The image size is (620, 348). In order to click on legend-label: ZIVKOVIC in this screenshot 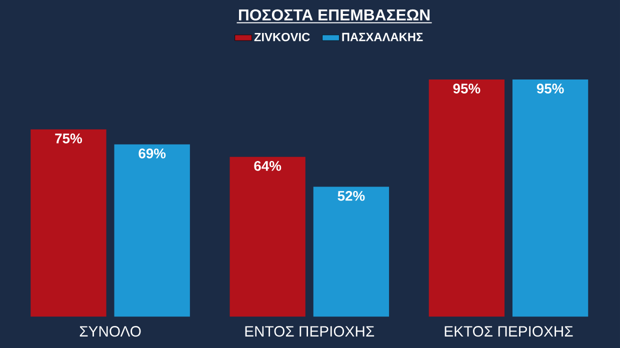, I will do `click(282, 37)`.